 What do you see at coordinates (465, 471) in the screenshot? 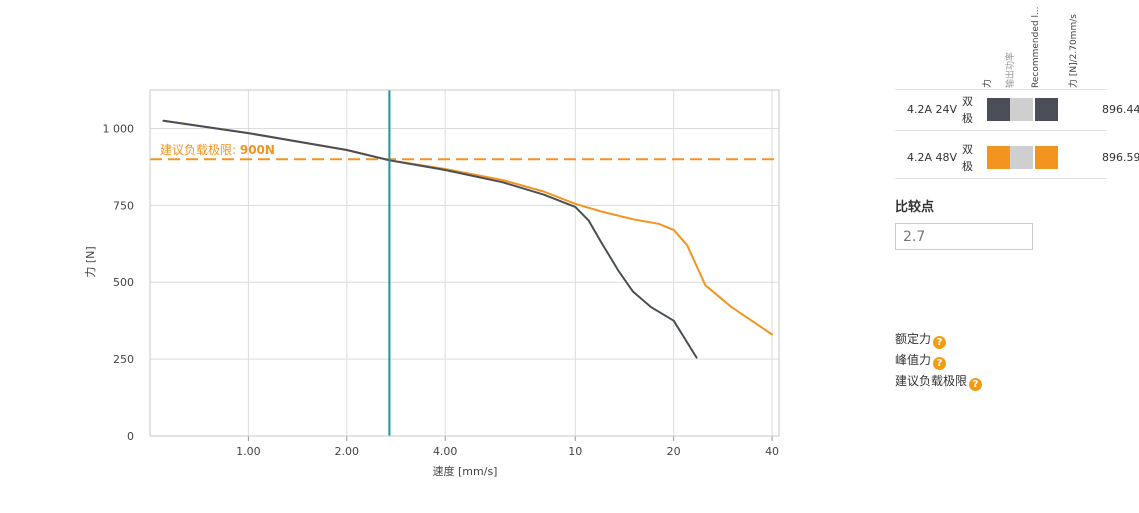
I see `x-axis-title: 速度 [mm/s]` at bounding box center [465, 471].